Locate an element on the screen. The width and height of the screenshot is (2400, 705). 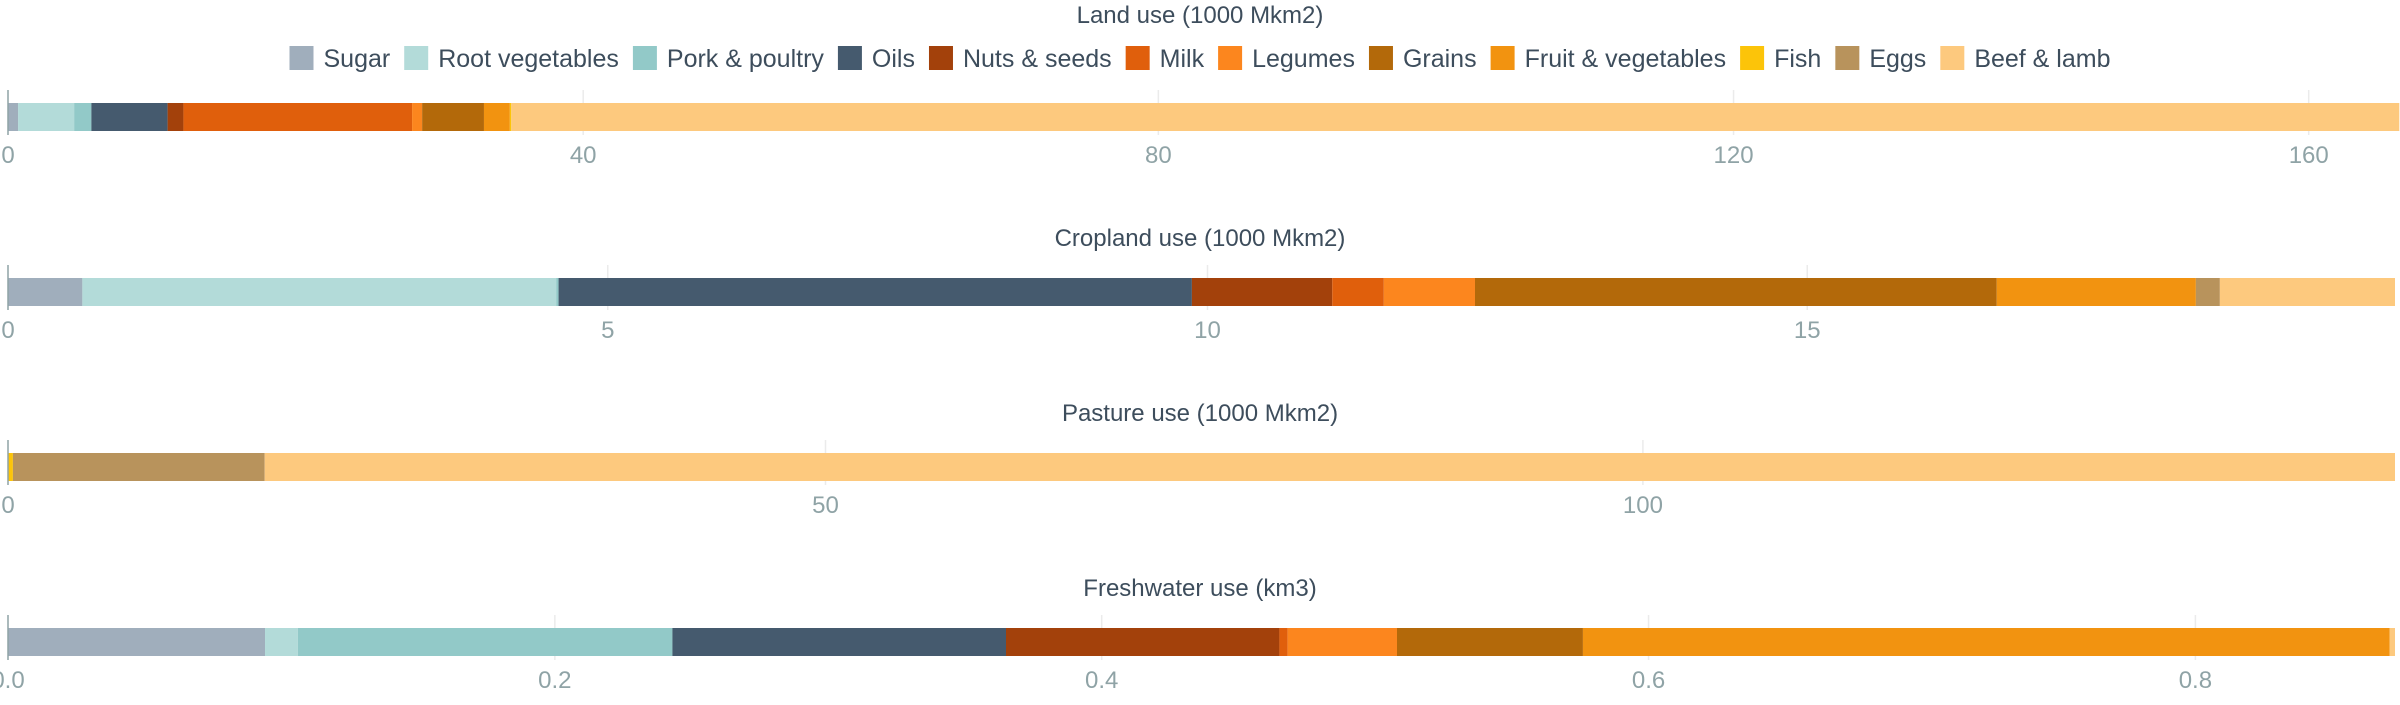
legend-label-eggs: Eggs is located at coordinates (1897, 59).